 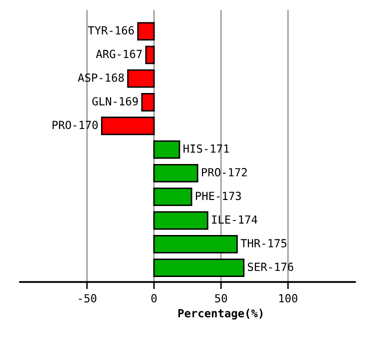 What do you see at coordinates (206, 148) in the screenshot?
I see `y-tick-label: HIS-171` at bounding box center [206, 148].